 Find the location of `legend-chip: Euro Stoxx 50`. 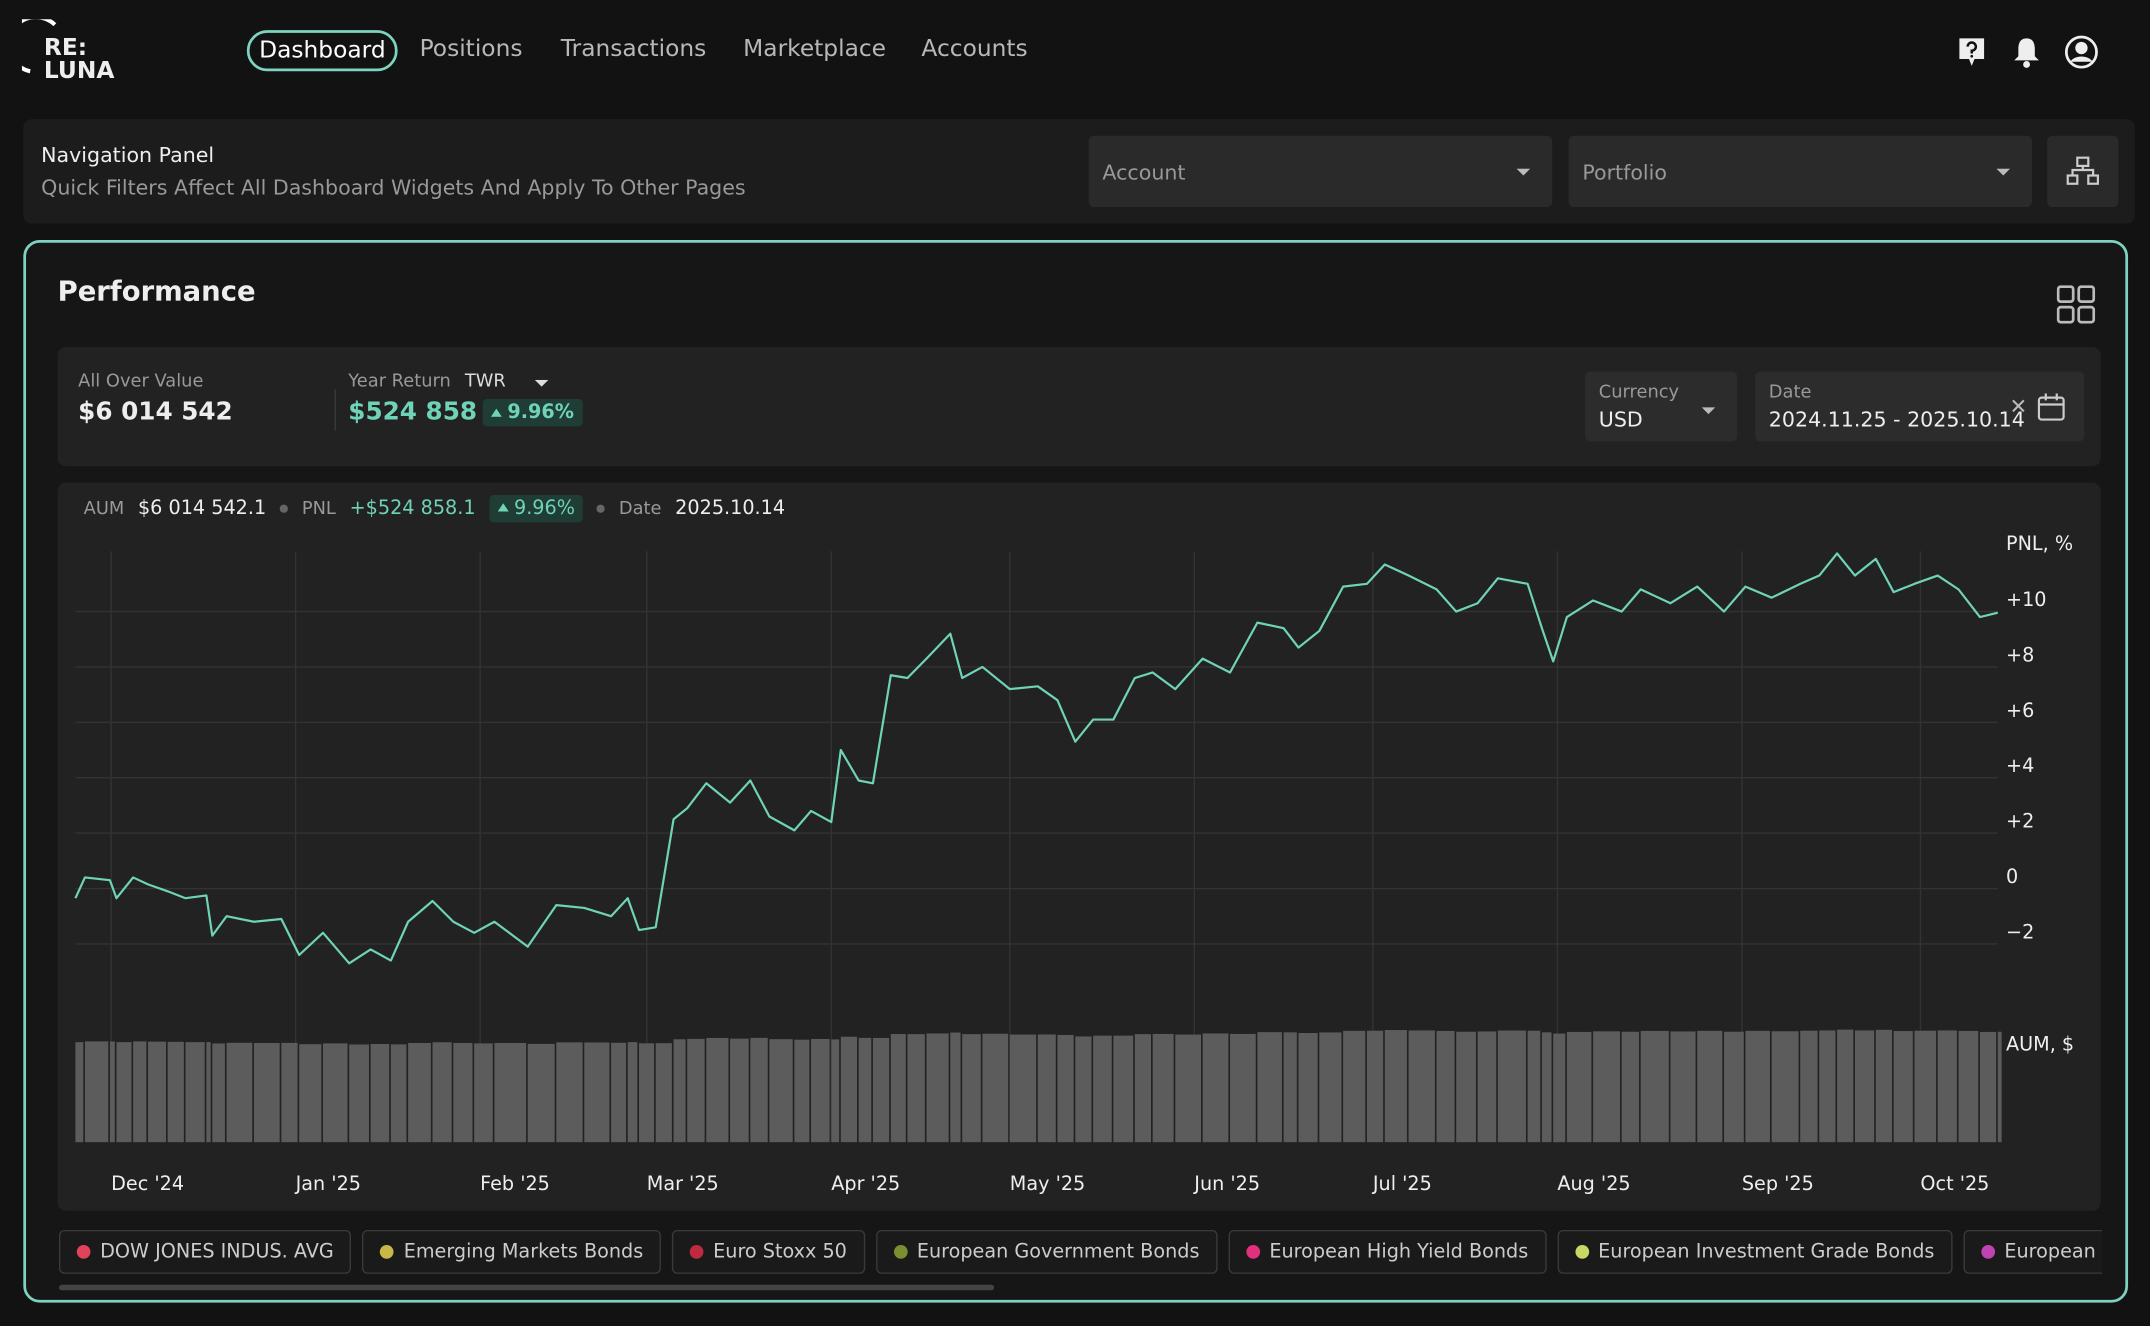

legend-chip: Euro Stoxx 50 is located at coordinates (768, 1251).